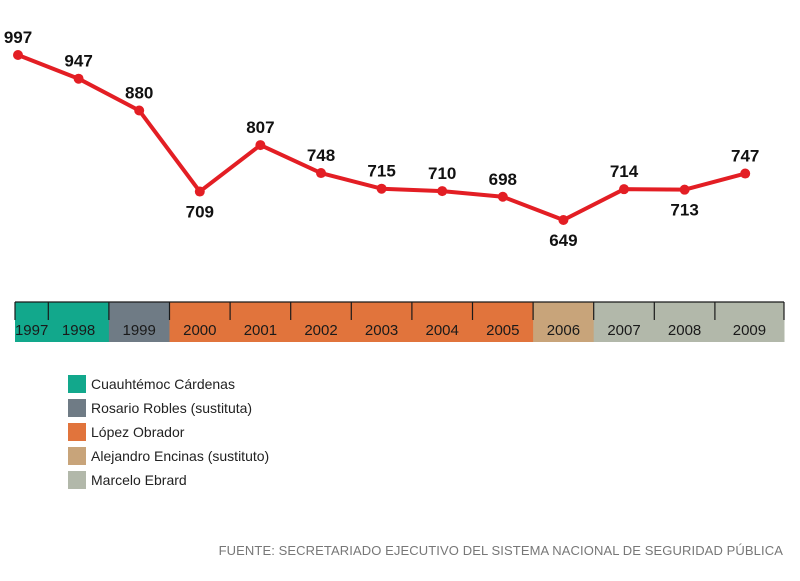  Describe the element at coordinates (563, 330) in the screenshot. I see `year-label: 2006` at that location.